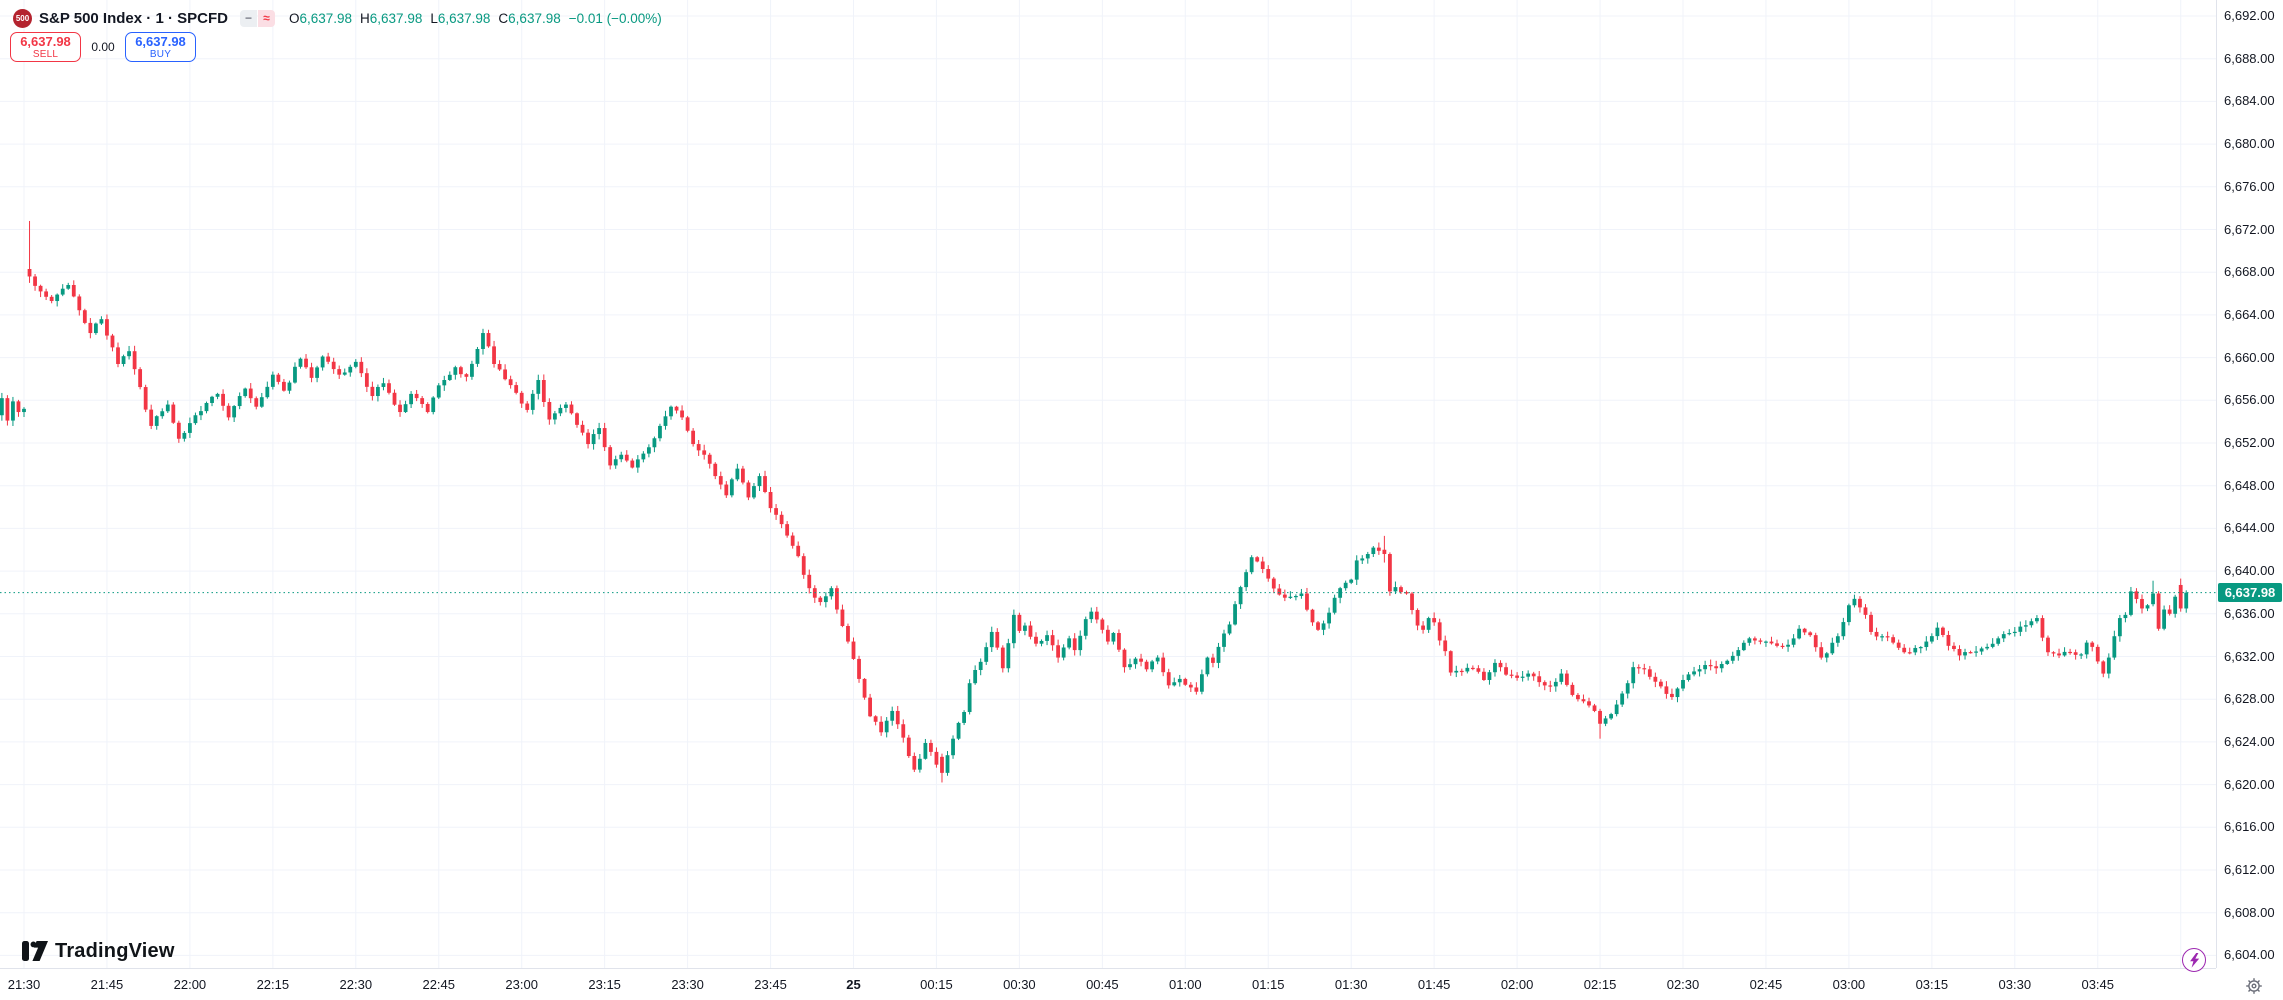 The width and height of the screenshot is (2283, 1000). What do you see at coordinates (2249, 144) in the screenshot?
I see `price-tick-label: 6,680.00` at bounding box center [2249, 144].